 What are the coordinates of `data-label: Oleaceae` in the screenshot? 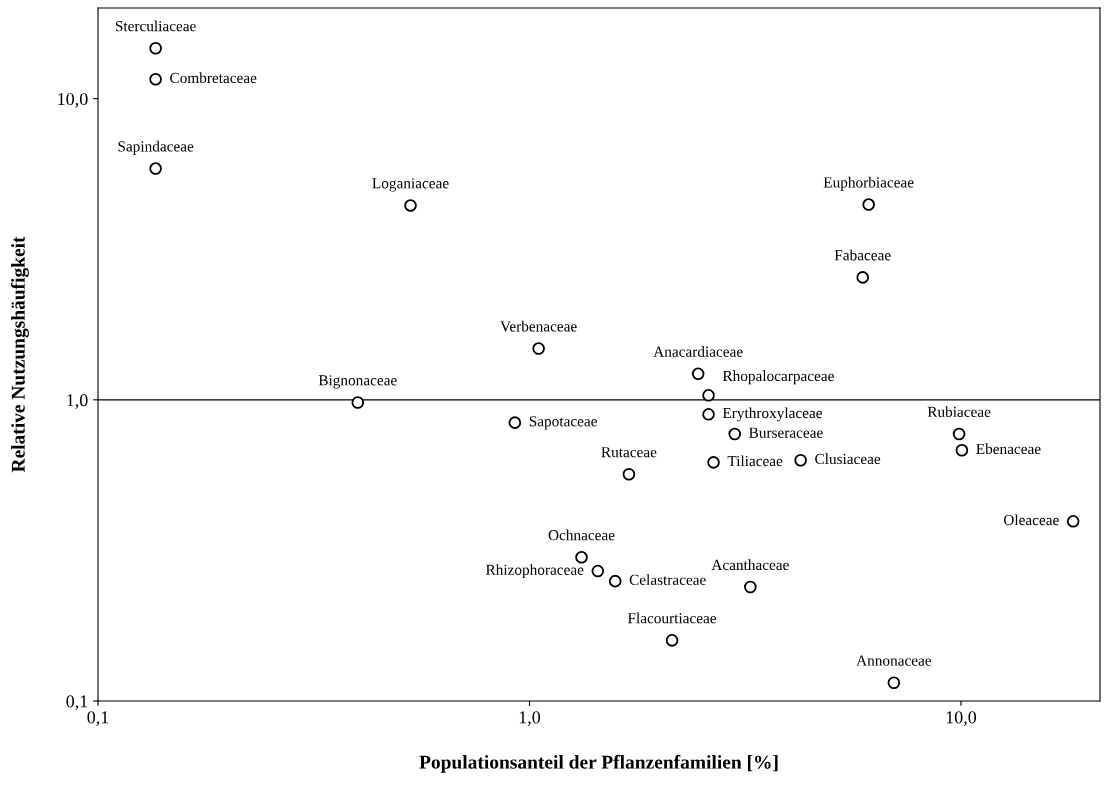 It's located at (1031, 520).